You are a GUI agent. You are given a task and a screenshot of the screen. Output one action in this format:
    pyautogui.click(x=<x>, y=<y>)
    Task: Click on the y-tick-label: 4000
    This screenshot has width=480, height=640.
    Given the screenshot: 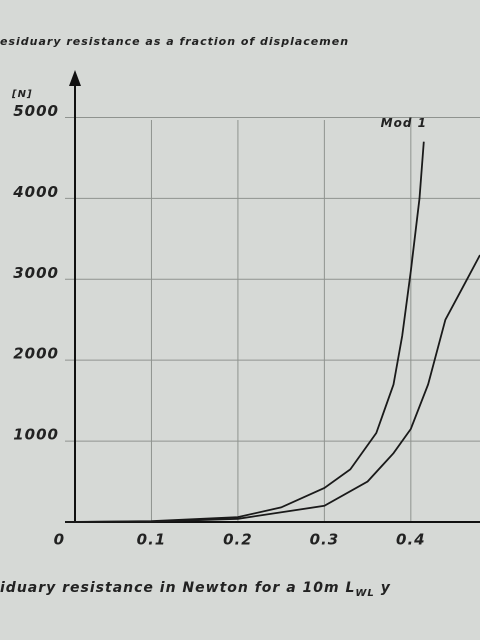 What is the action you would take?
    pyautogui.click(x=35, y=192)
    